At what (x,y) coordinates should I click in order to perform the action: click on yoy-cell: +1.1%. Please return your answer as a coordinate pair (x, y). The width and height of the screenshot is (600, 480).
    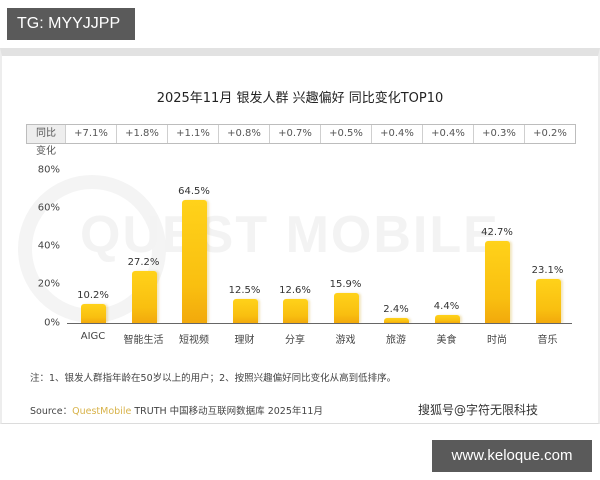
    Looking at the image, I should click on (192, 134).